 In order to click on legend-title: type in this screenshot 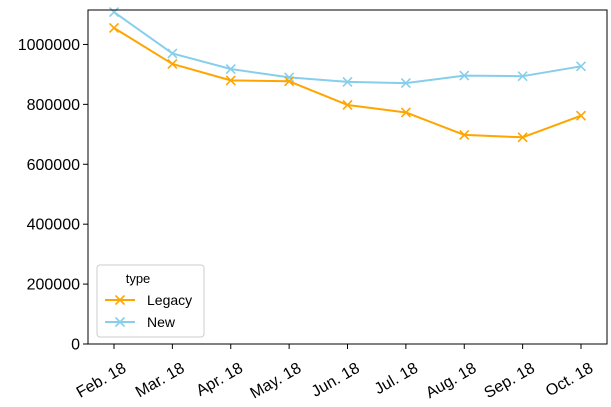, I will do `click(138, 278)`.